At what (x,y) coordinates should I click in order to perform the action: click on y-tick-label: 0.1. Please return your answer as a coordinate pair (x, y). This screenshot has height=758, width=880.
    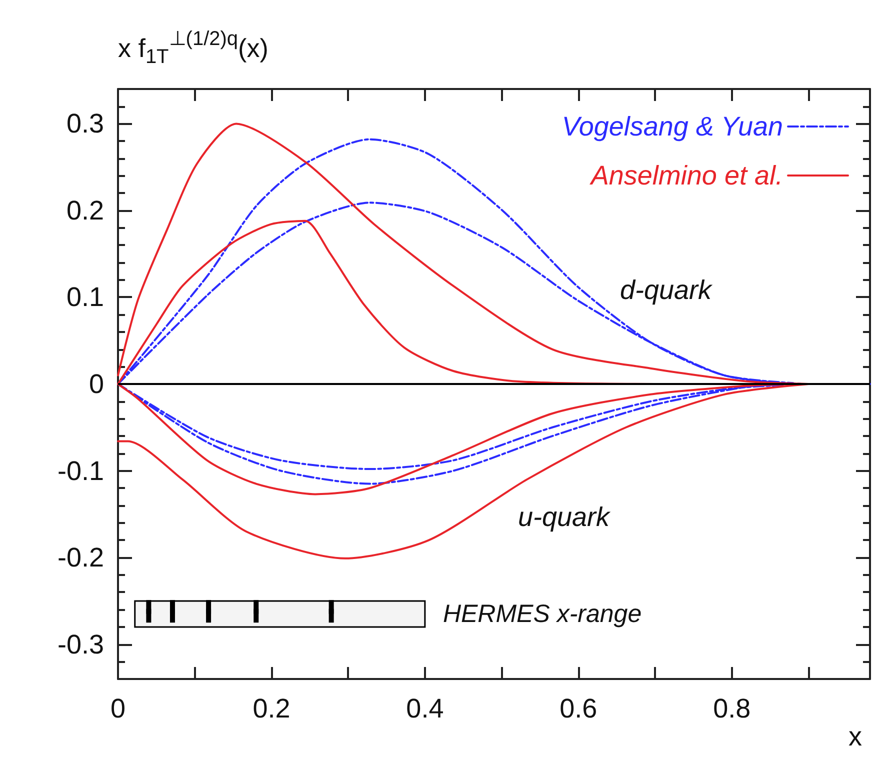
    Looking at the image, I should click on (85, 297).